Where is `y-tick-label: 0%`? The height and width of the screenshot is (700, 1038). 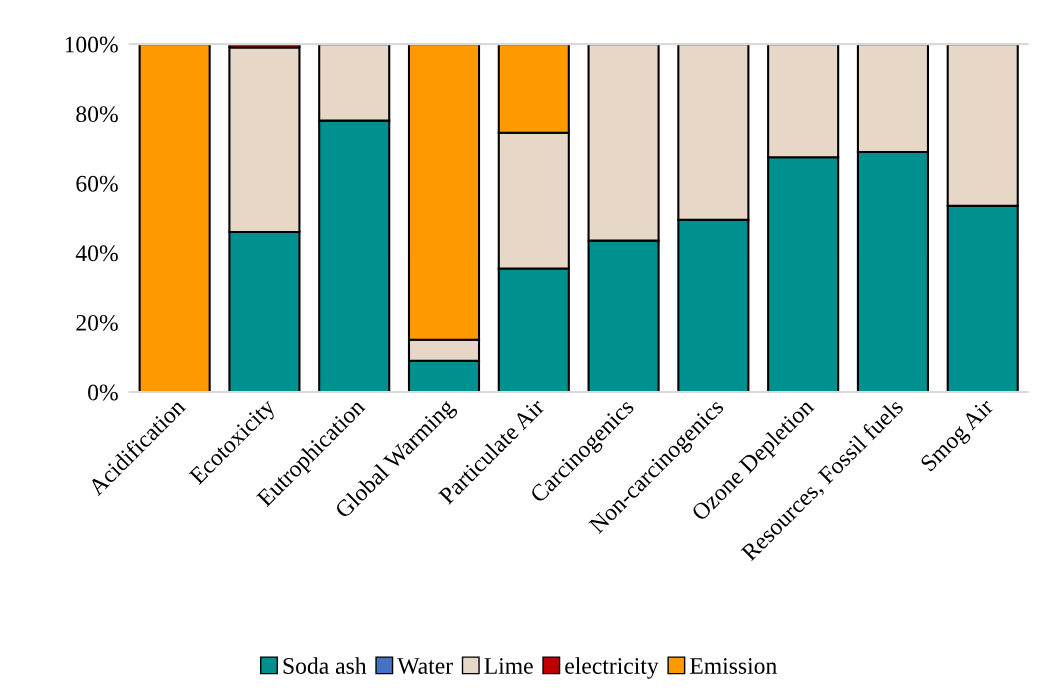
y-tick-label: 0% is located at coordinates (103, 392).